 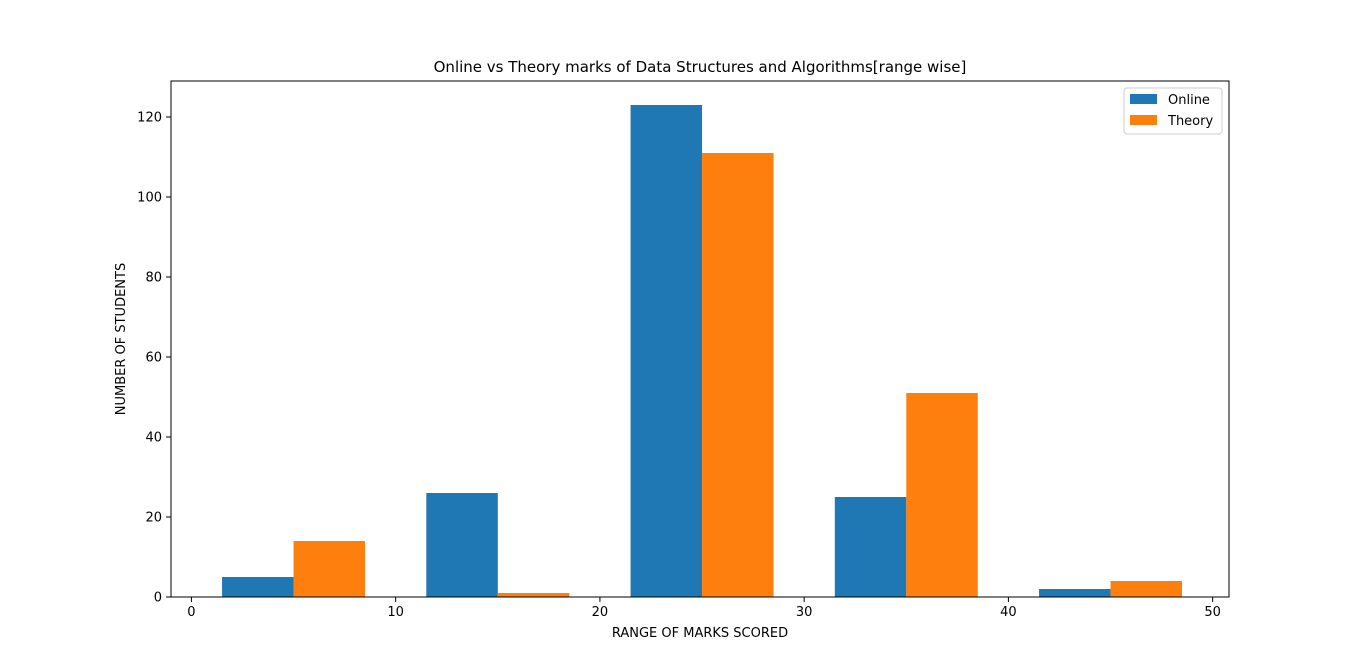 I want to click on x-axis-label: RANGE OF MARKS SCORED, so click(x=700, y=633).